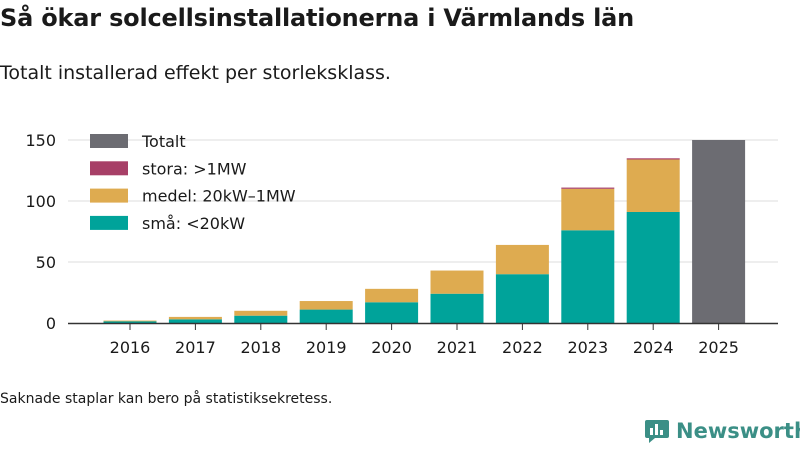 Image resolution: width=800 pixels, height=450 pixels. I want to click on x-tick-label-2023: 2023, so click(587, 347).